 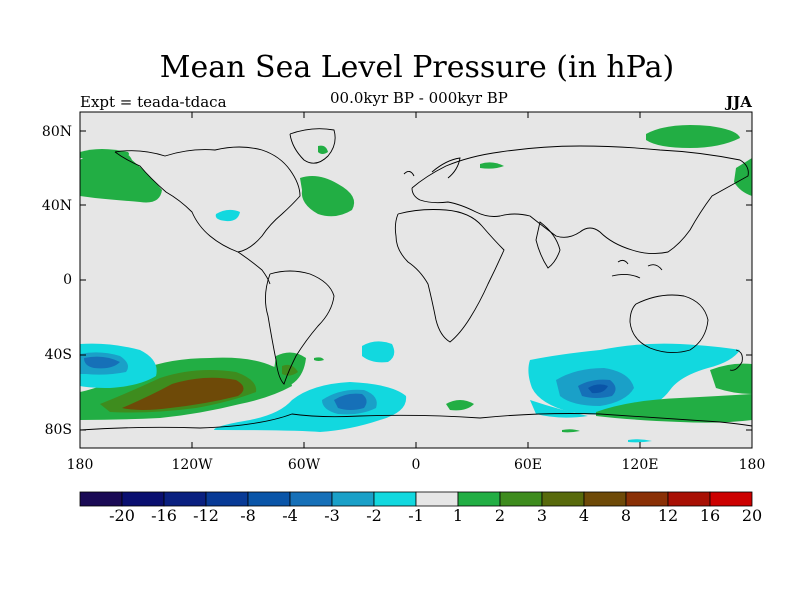 I want to click on contour-ne-pacific, so click(x=121, y=177).